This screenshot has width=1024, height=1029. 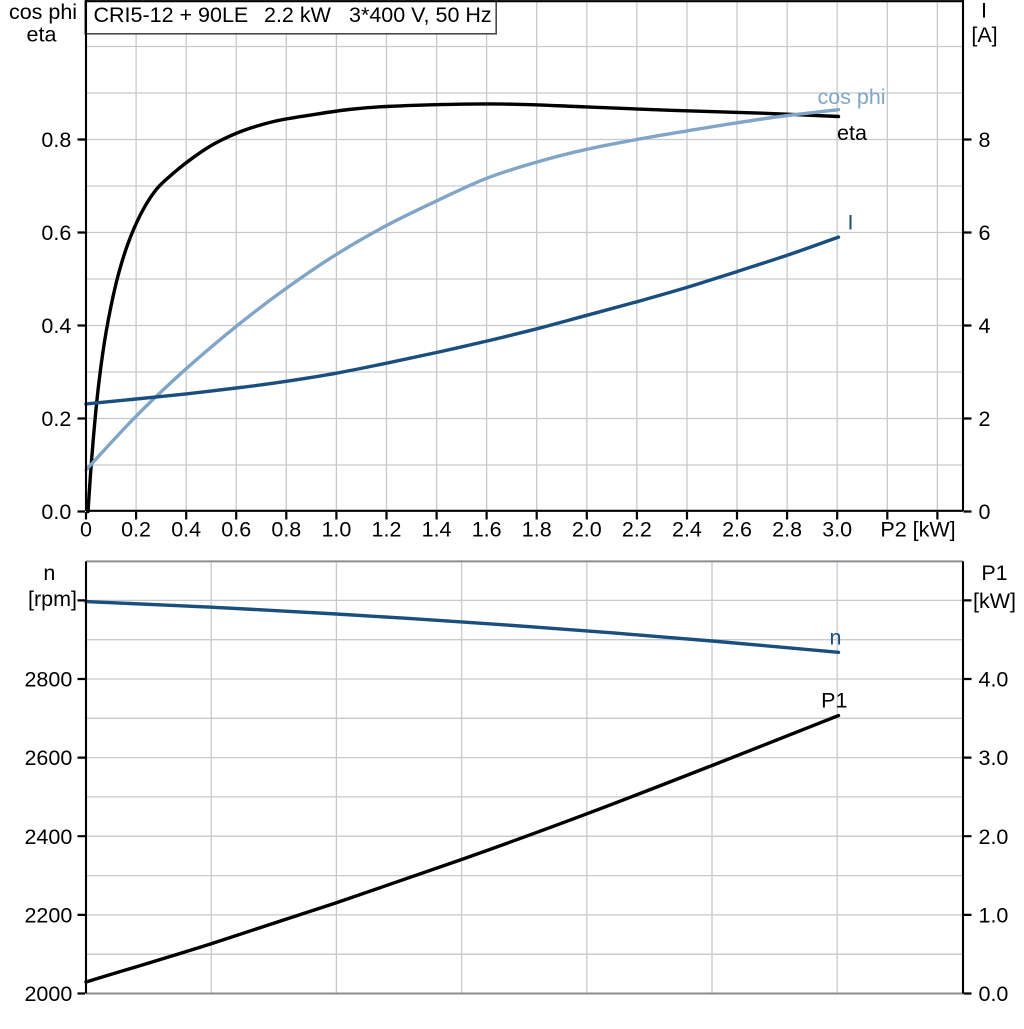 What do you see at coordinates (985, 233) in the screenshot?
I see `svg-text: 6` at bounding box center [985, 233].